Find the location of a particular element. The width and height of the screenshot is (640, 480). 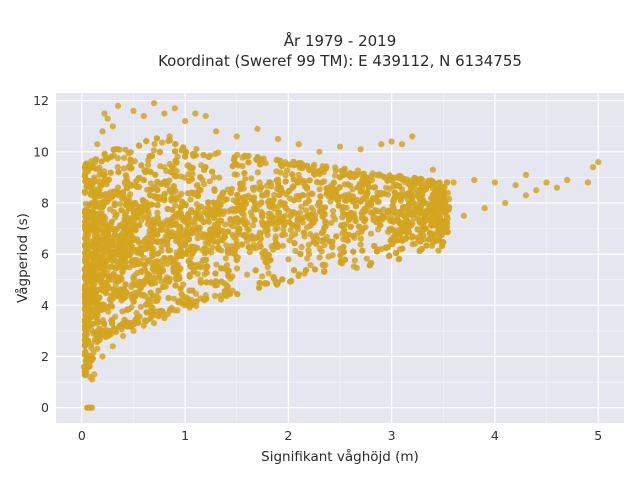

y-tick-label: 6 is located at coordinates (45, 254).